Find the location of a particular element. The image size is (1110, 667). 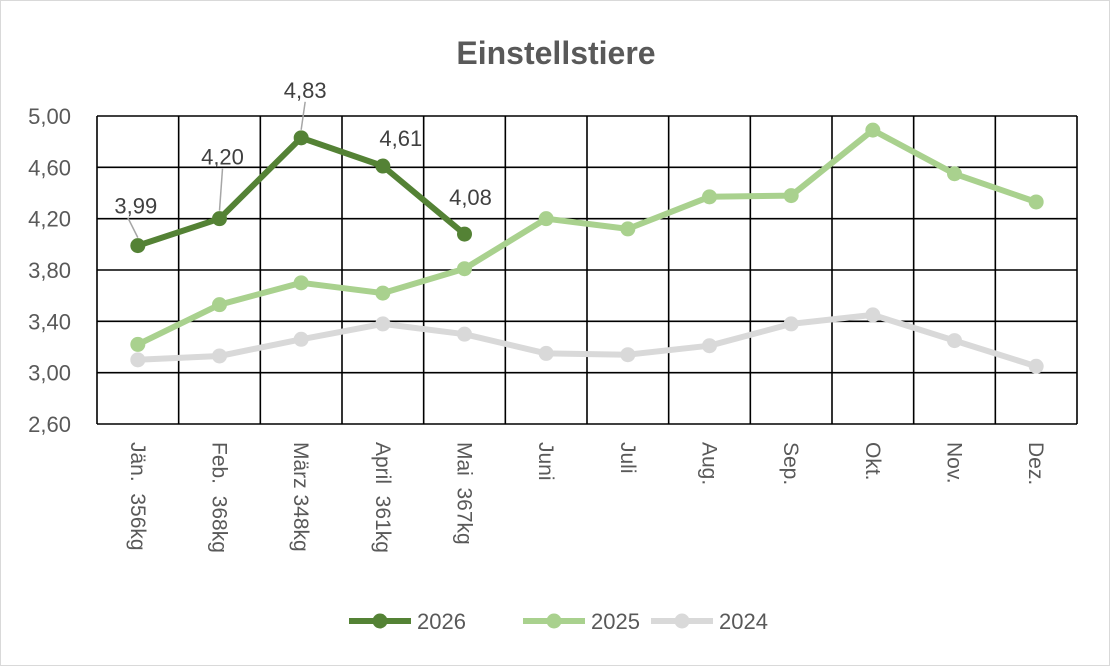

series-line-2026 is located at coordinates (301, 191).